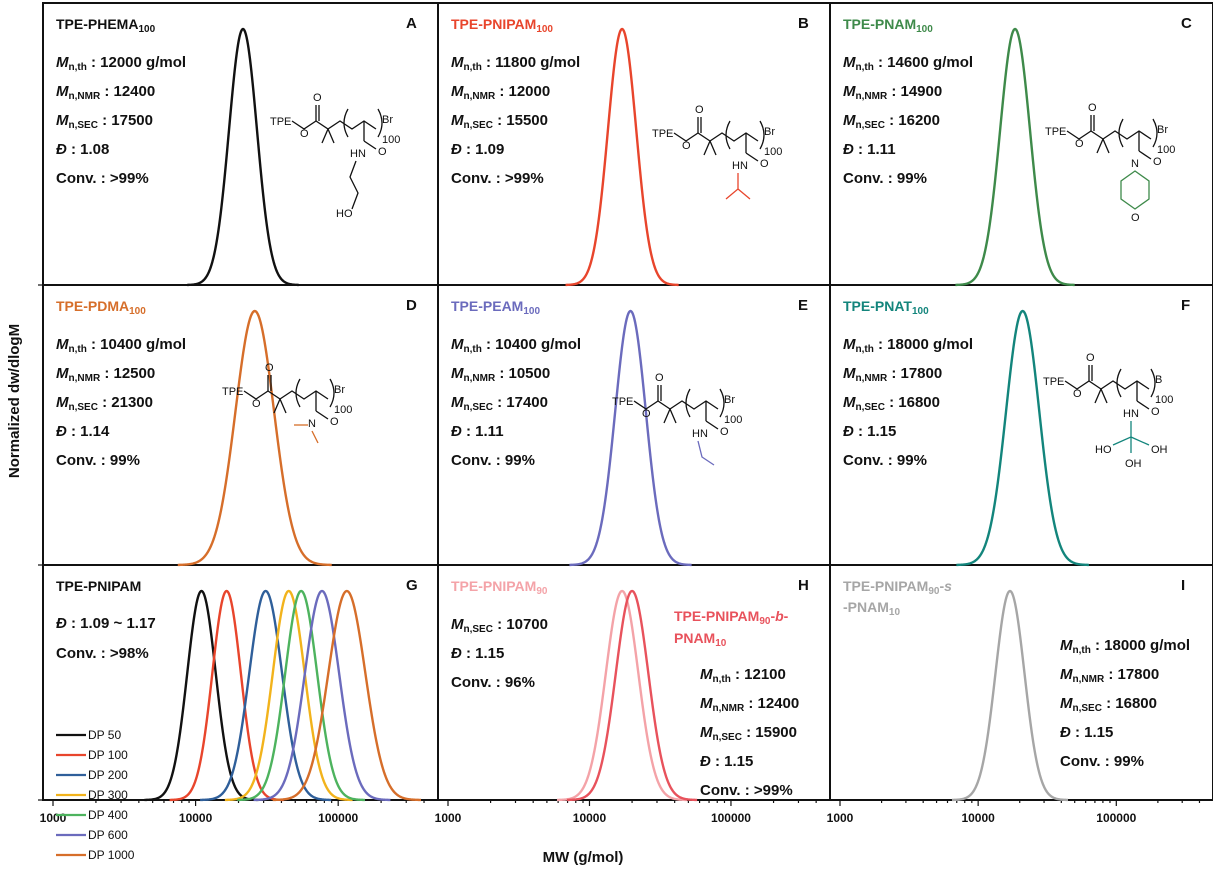  Describe the element at coordinates (520, 624) in the screenshot. I see `info-value: : 10700` at that location.